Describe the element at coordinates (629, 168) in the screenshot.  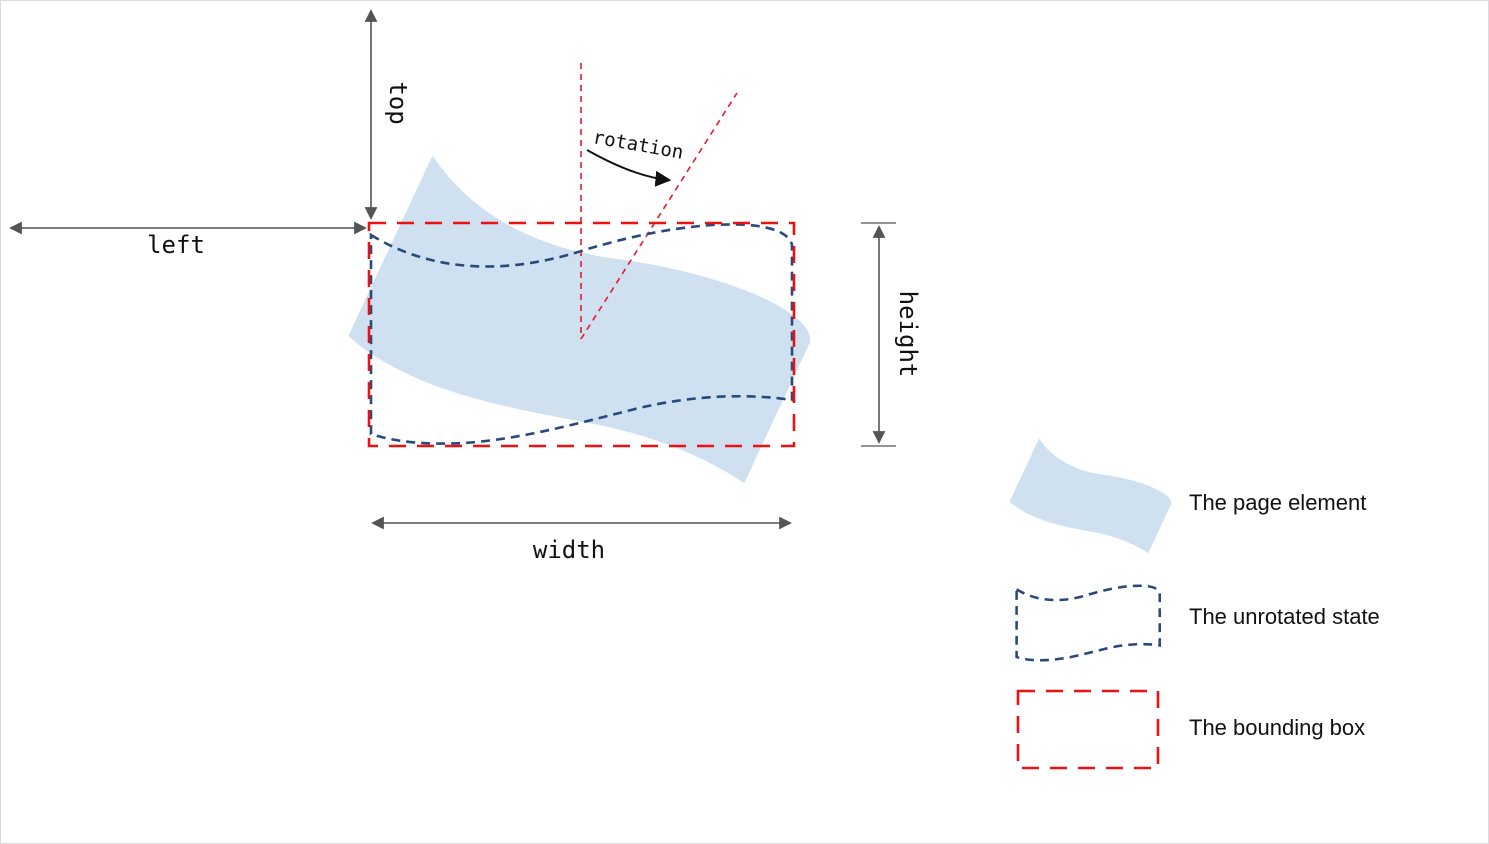
I see `rotation-arrow` at that location.